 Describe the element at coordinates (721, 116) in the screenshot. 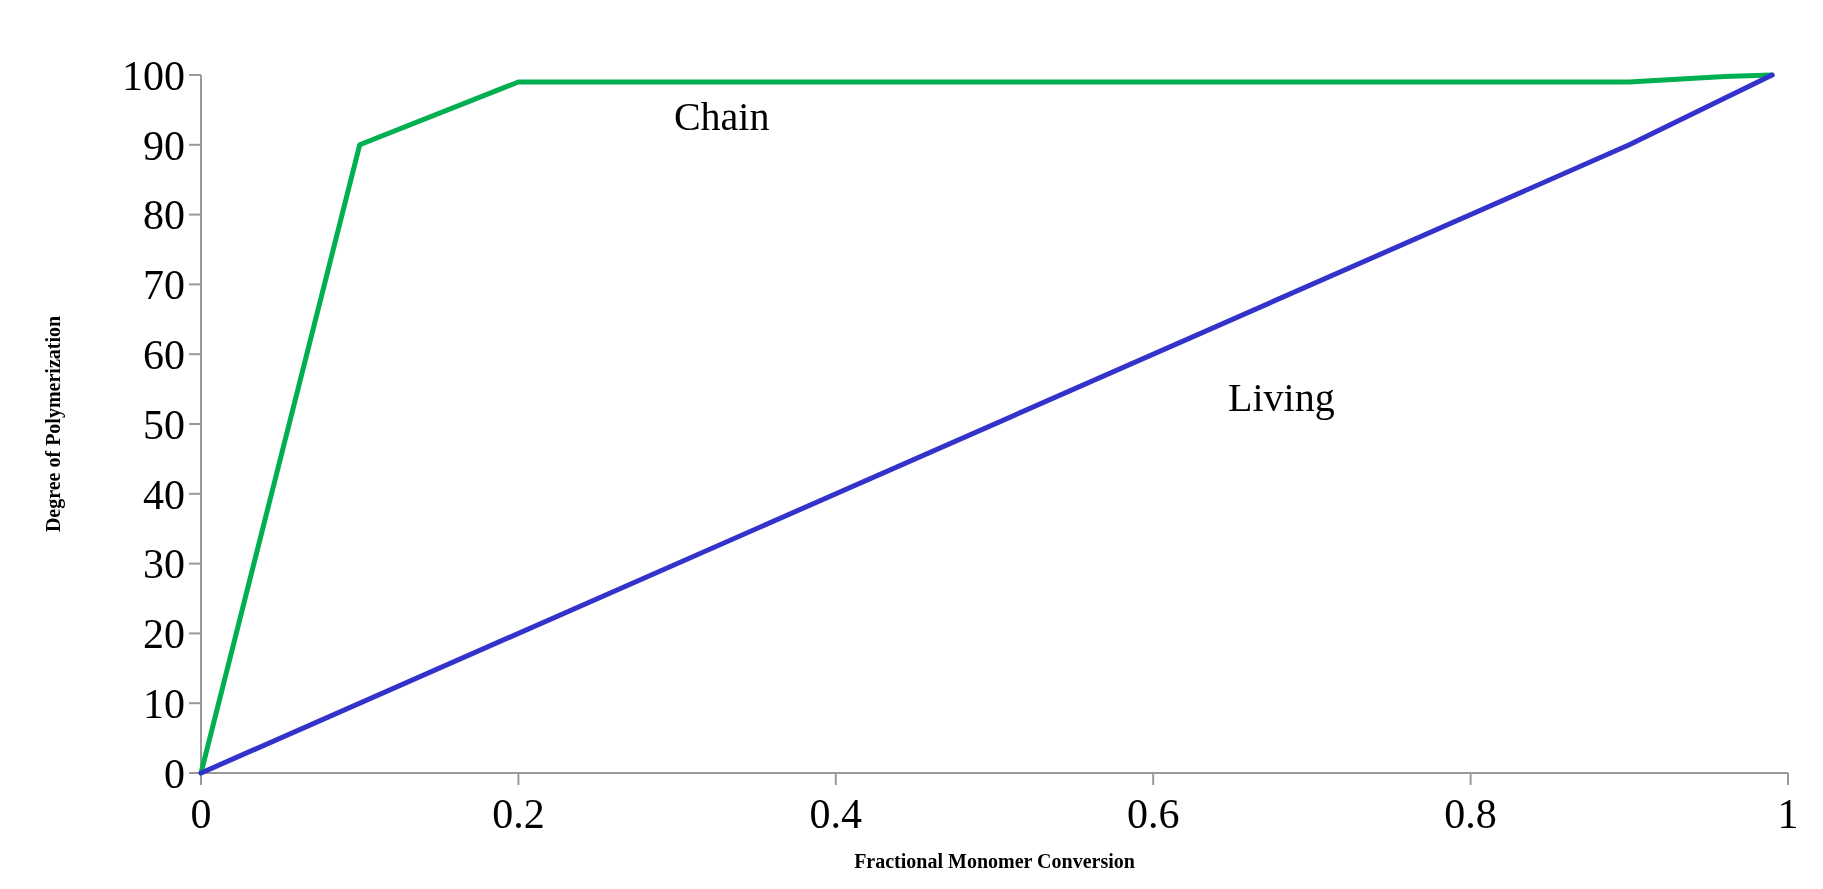

I see `series-label: Chain` at that location.